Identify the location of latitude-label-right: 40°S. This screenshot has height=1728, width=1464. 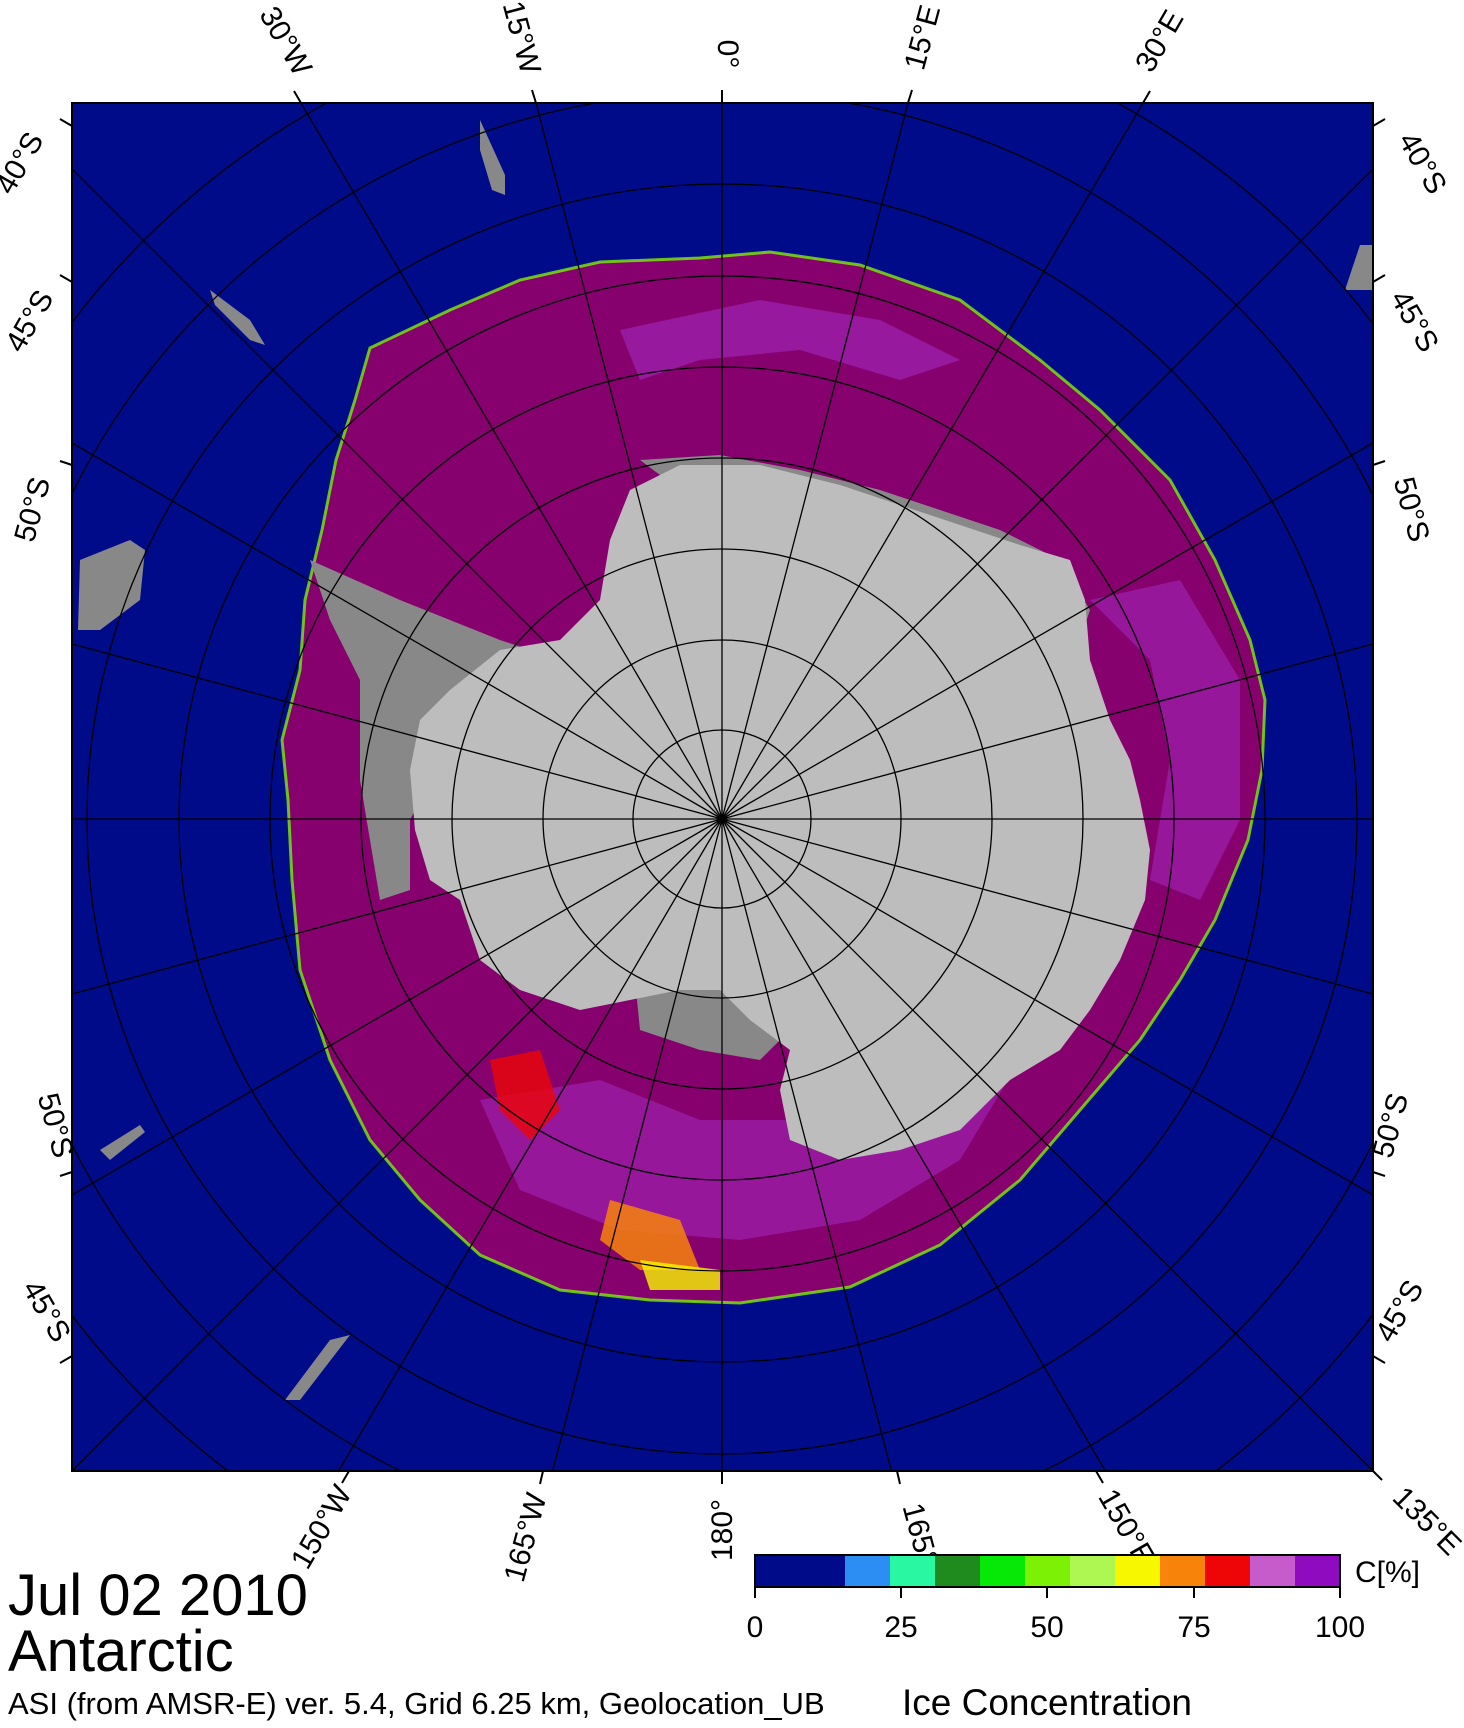
(1422, 163).